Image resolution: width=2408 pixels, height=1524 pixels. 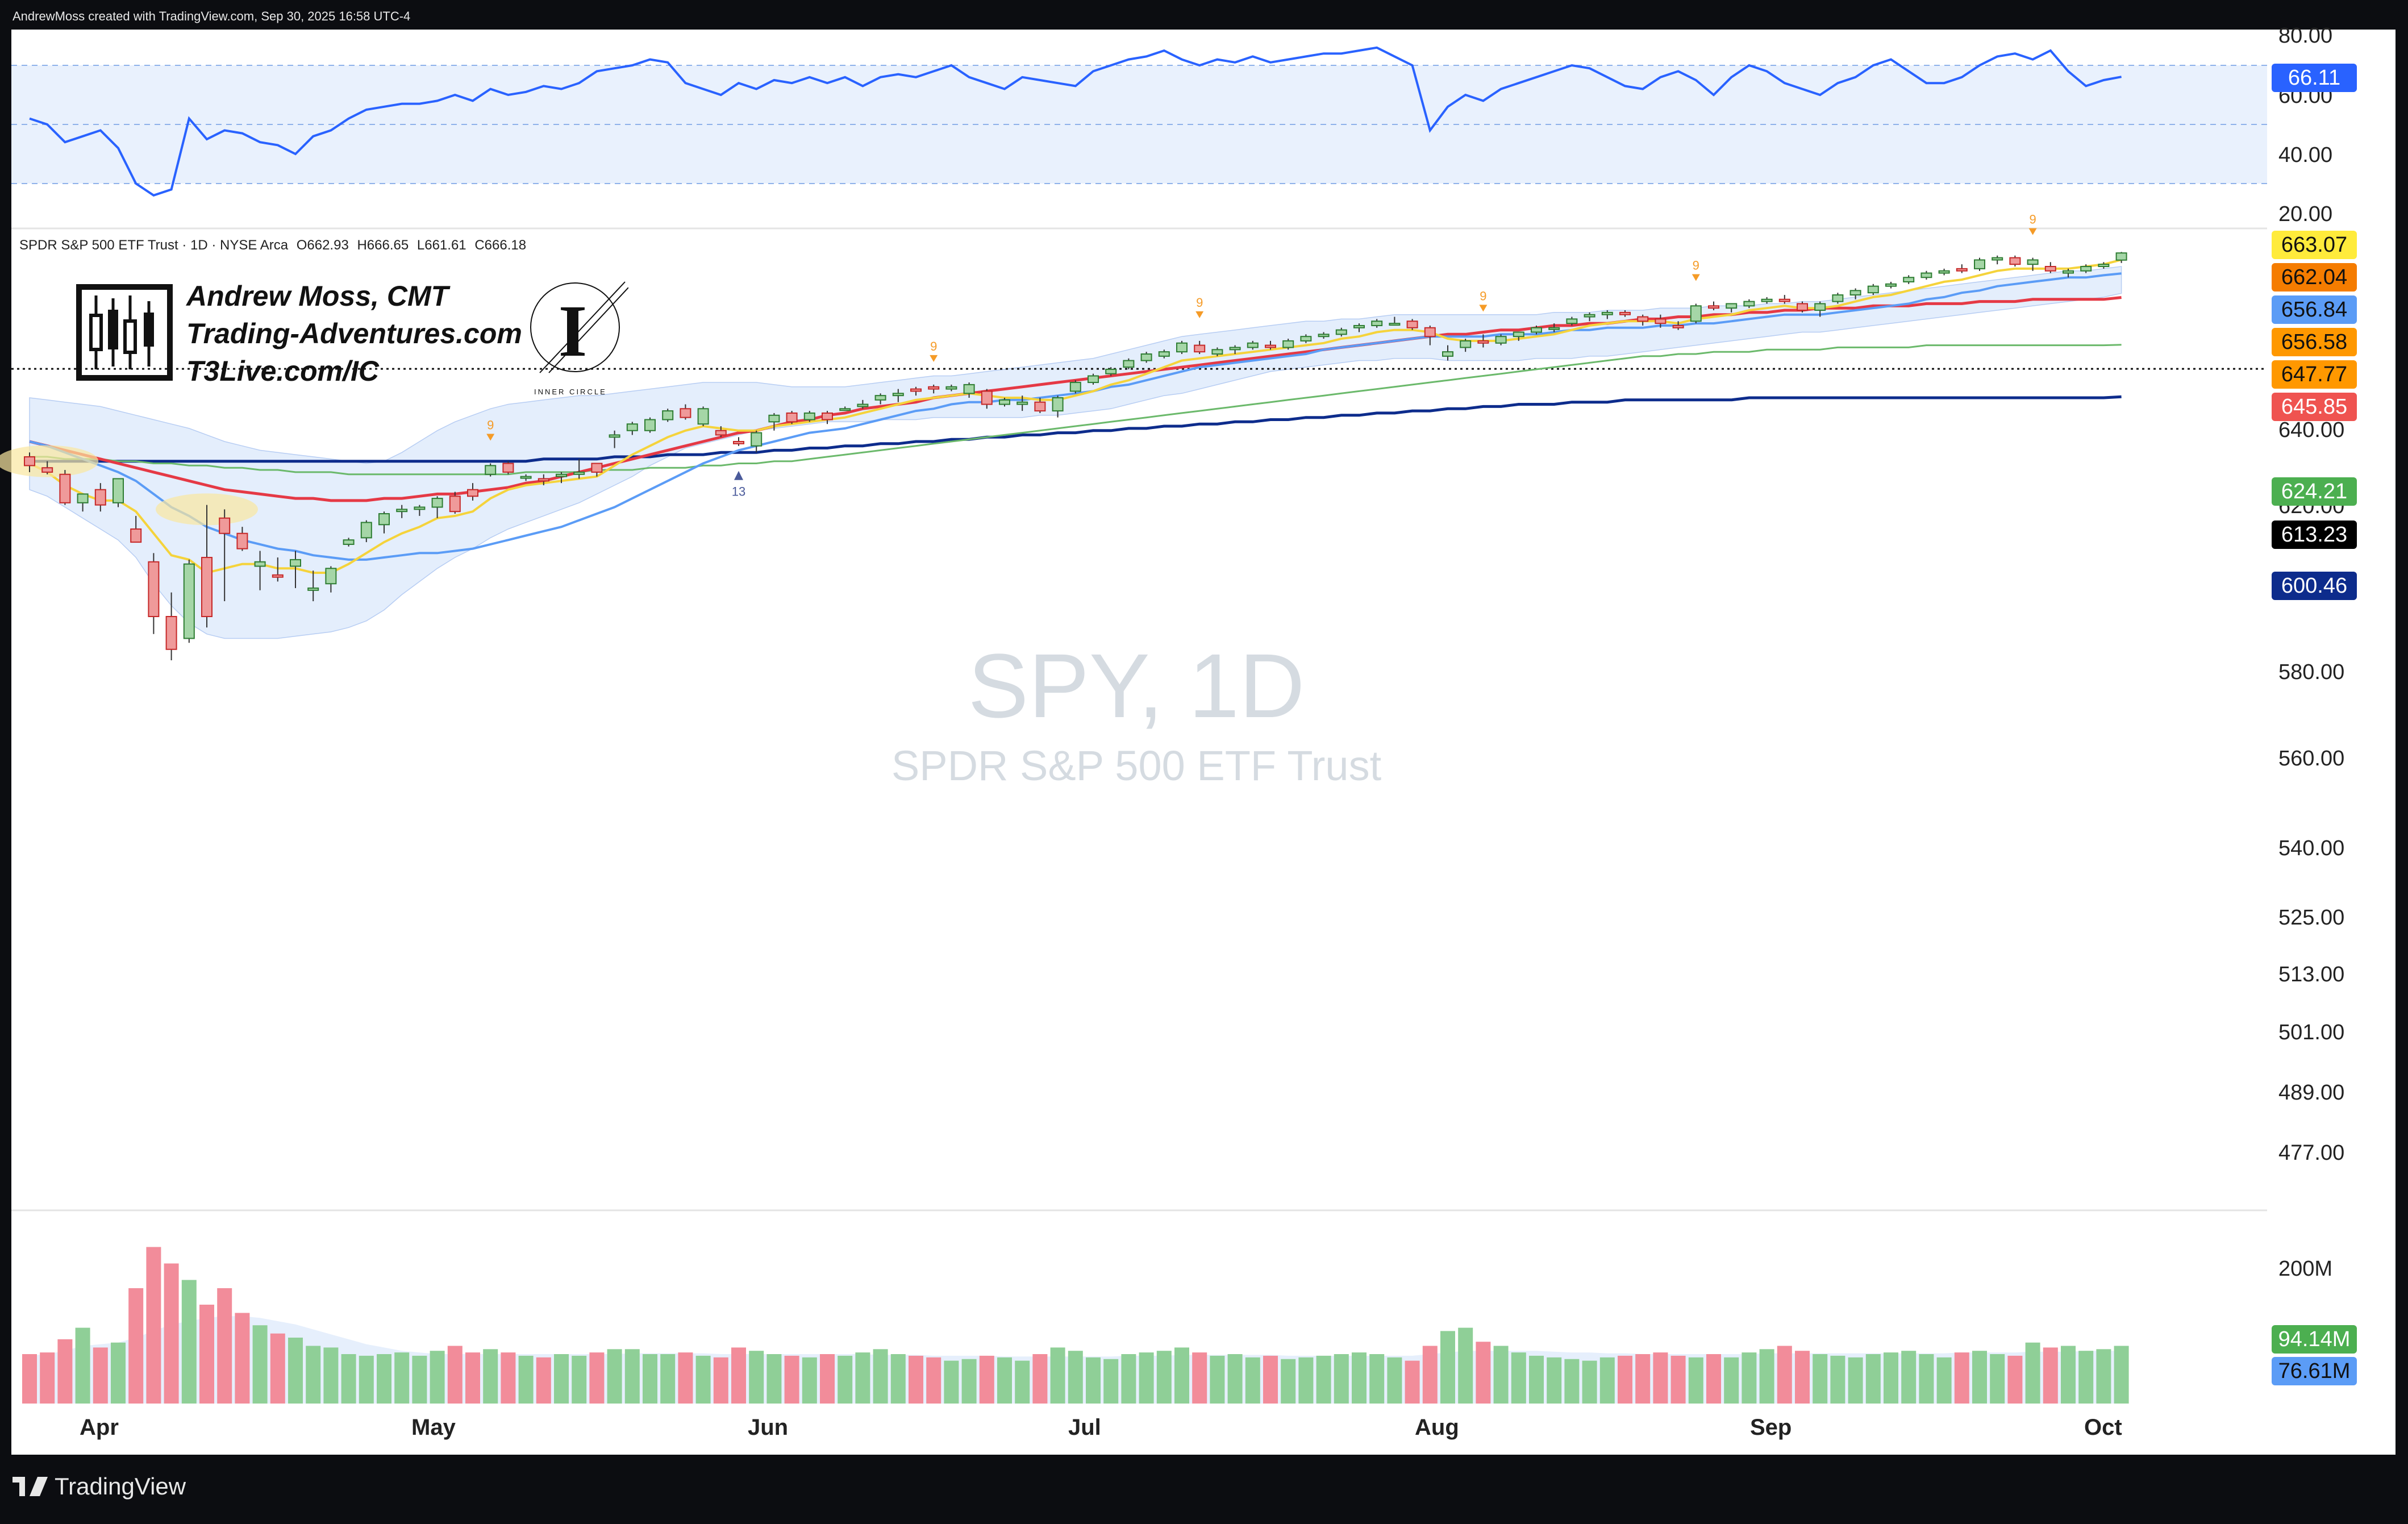 I want to click on sequence-marks: 9 9 9 9 9 9 13, so click(x=1261, y=356).